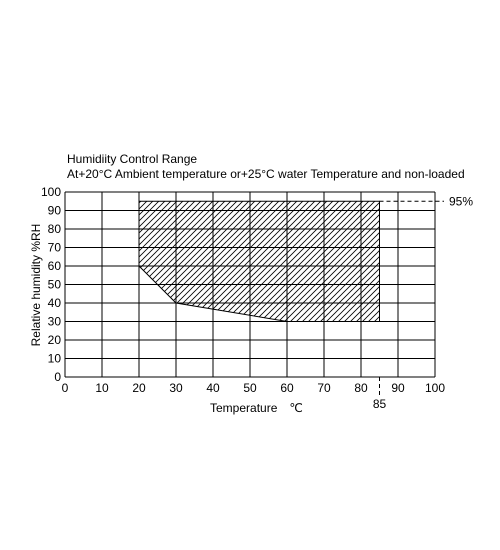 This screenshot has height=550, width=500. I want to click on x-tick-label: 30, so click(176, 388).